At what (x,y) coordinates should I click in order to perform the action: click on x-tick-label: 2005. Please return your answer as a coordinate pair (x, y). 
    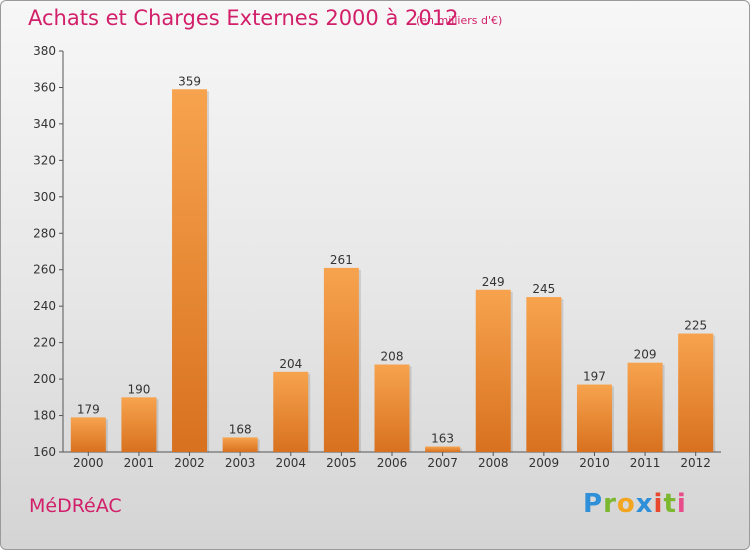
    Looking at the image, I should click on (341, 463).